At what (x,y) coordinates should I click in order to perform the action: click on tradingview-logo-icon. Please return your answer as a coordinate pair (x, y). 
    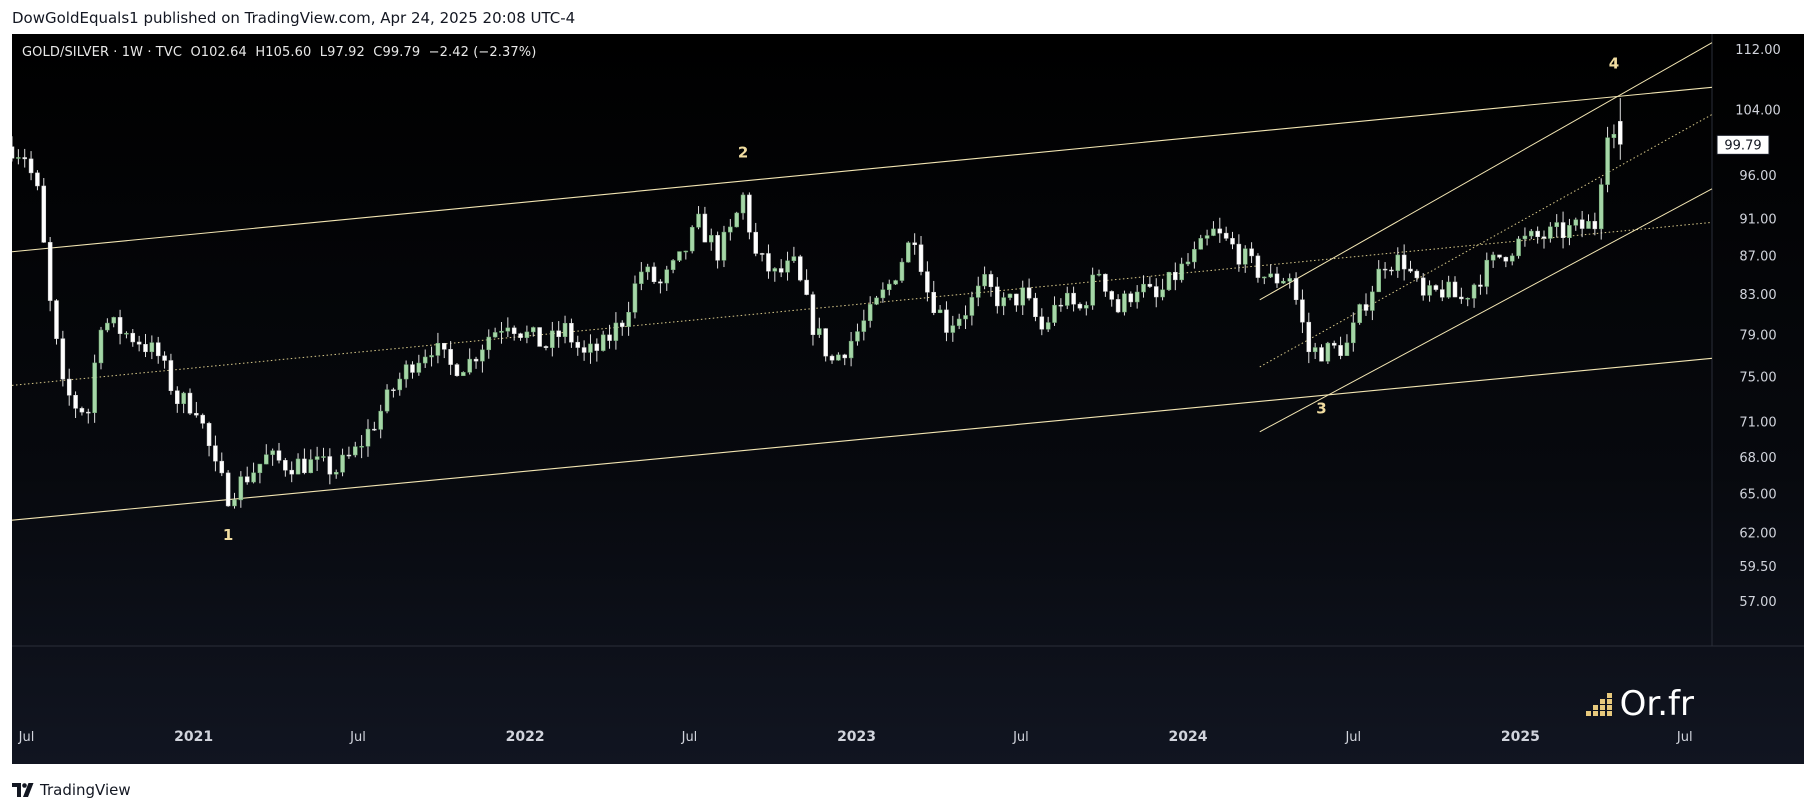
    Looking at the image, I should click on (23, 790).